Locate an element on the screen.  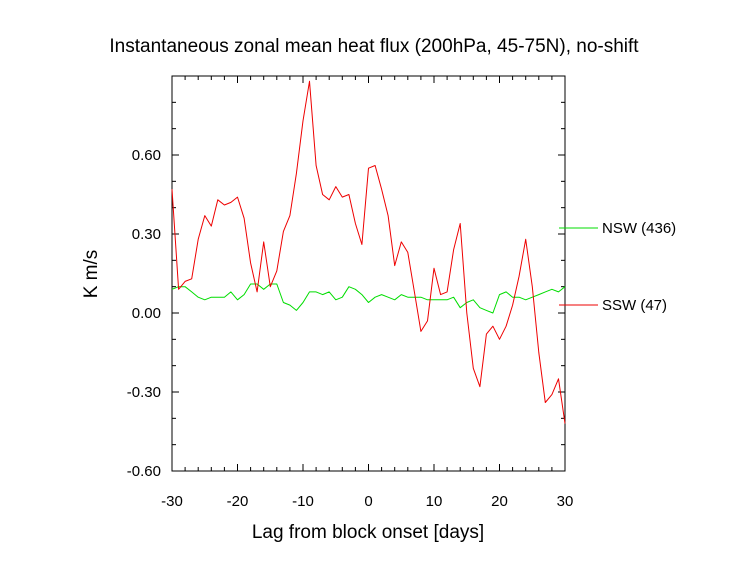
legend: NSW (436) SSW (47) is located at coordinates (617, 267).